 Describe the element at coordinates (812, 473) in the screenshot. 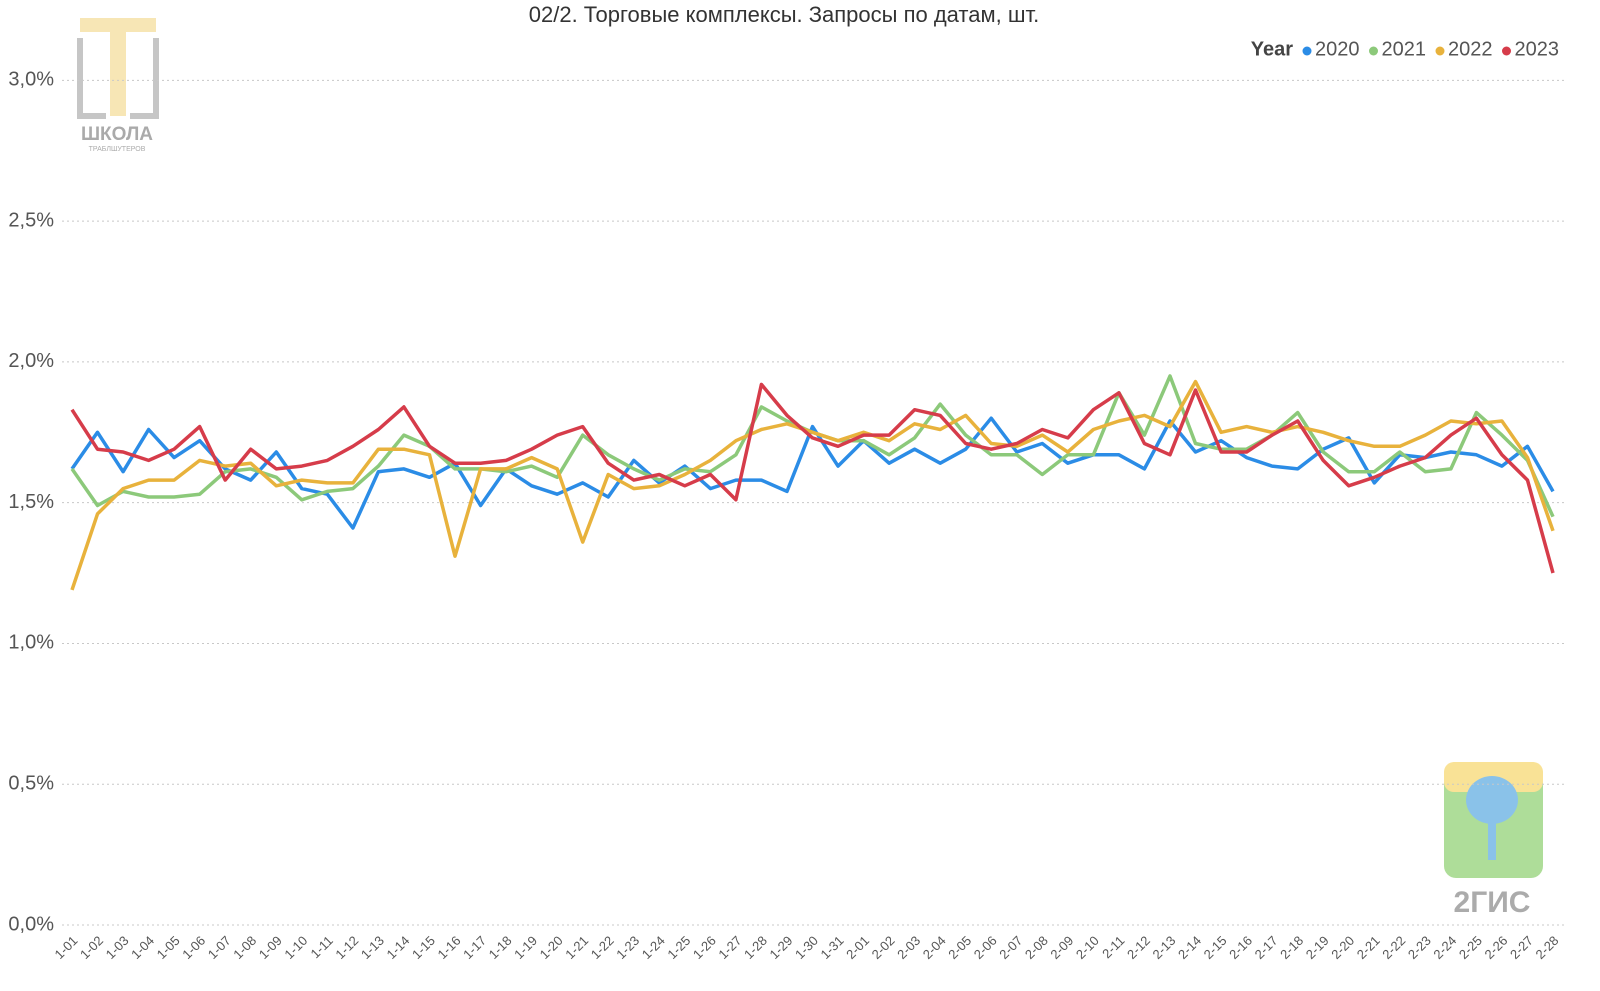

I see `series-line` at that location.